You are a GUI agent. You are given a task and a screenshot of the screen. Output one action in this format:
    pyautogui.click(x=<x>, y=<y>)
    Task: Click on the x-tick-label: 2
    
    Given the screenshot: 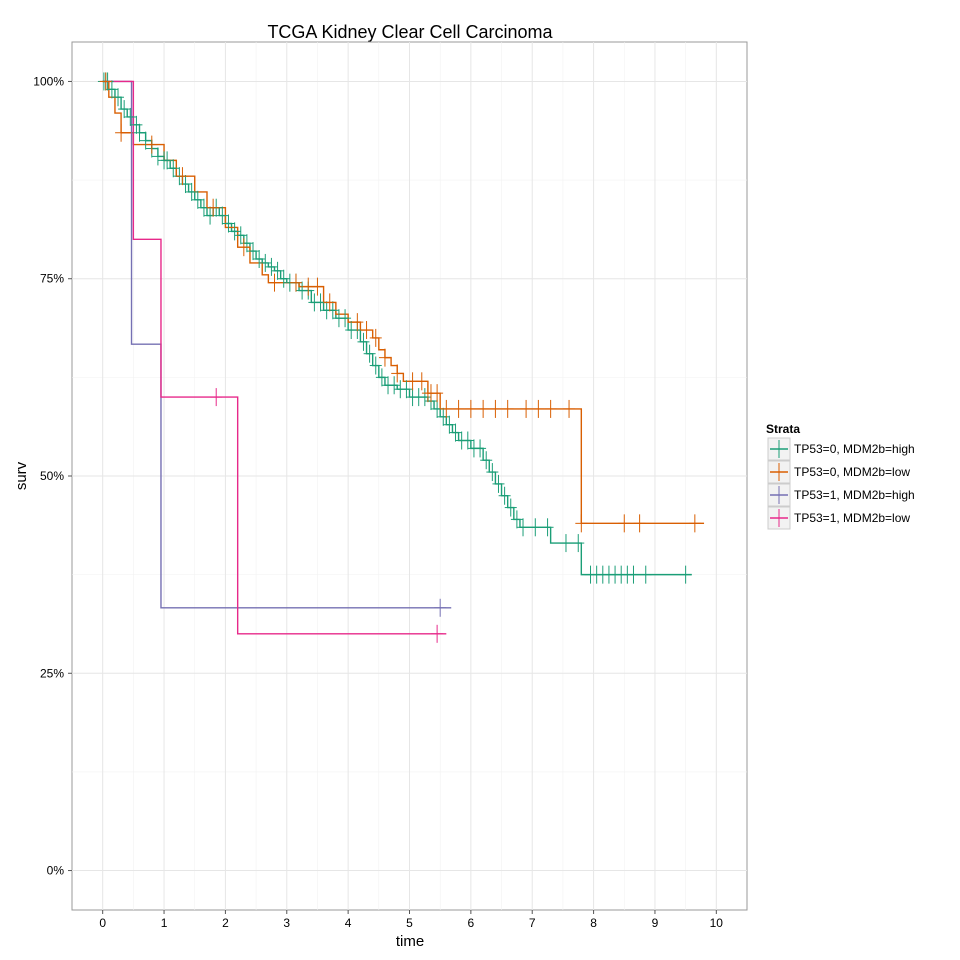 What is the action you would take?
    pyautogui.click(x=225, y=923)
    